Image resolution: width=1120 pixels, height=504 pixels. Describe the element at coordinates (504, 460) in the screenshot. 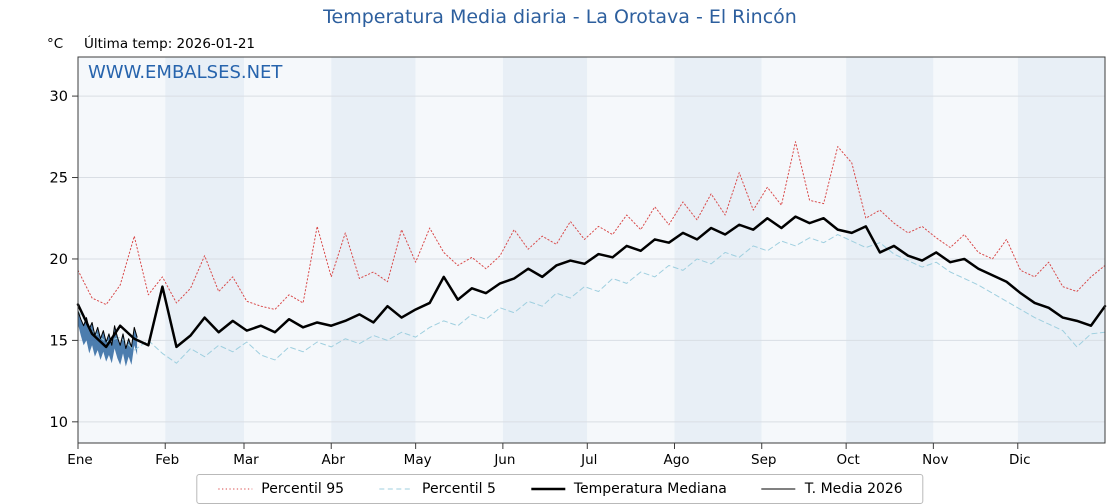

I see `x-tick-label: Jun` at that location.